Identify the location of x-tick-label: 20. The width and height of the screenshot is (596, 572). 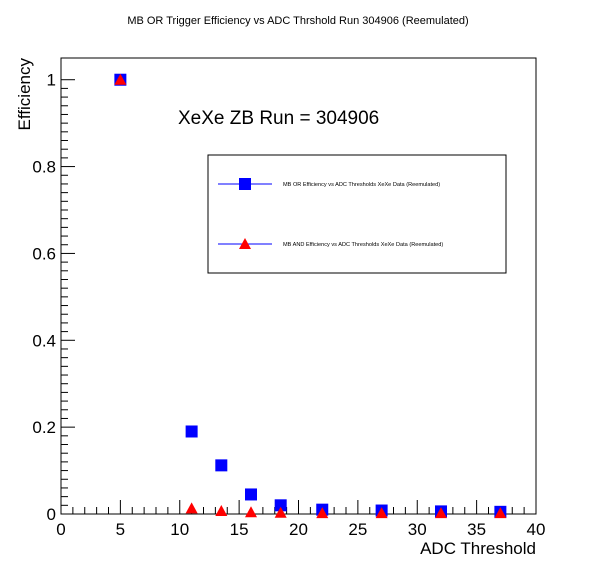
(298, 529).